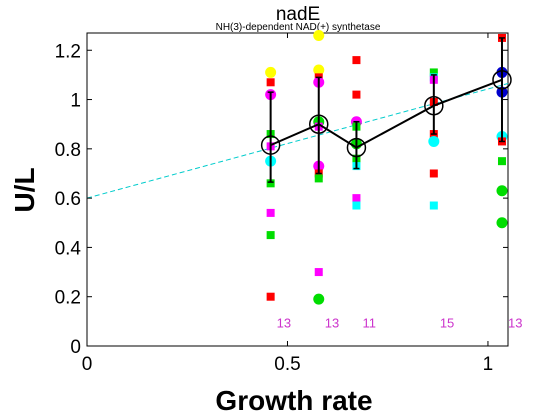 This screenshot has width=560, height=420. I want to click on y-tick-label: 0.8, so click(68, 150).